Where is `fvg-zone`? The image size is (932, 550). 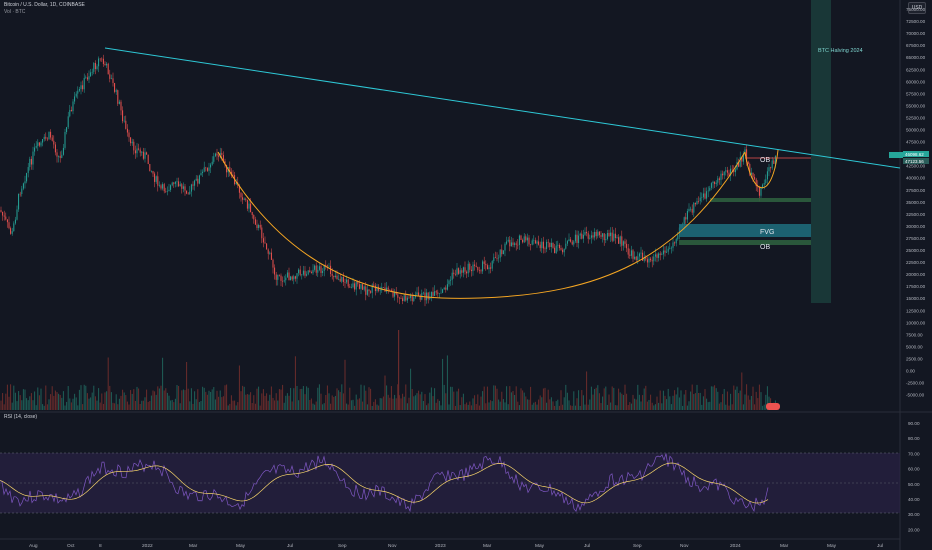
fvg-zone is located at coordinates (745, 230).